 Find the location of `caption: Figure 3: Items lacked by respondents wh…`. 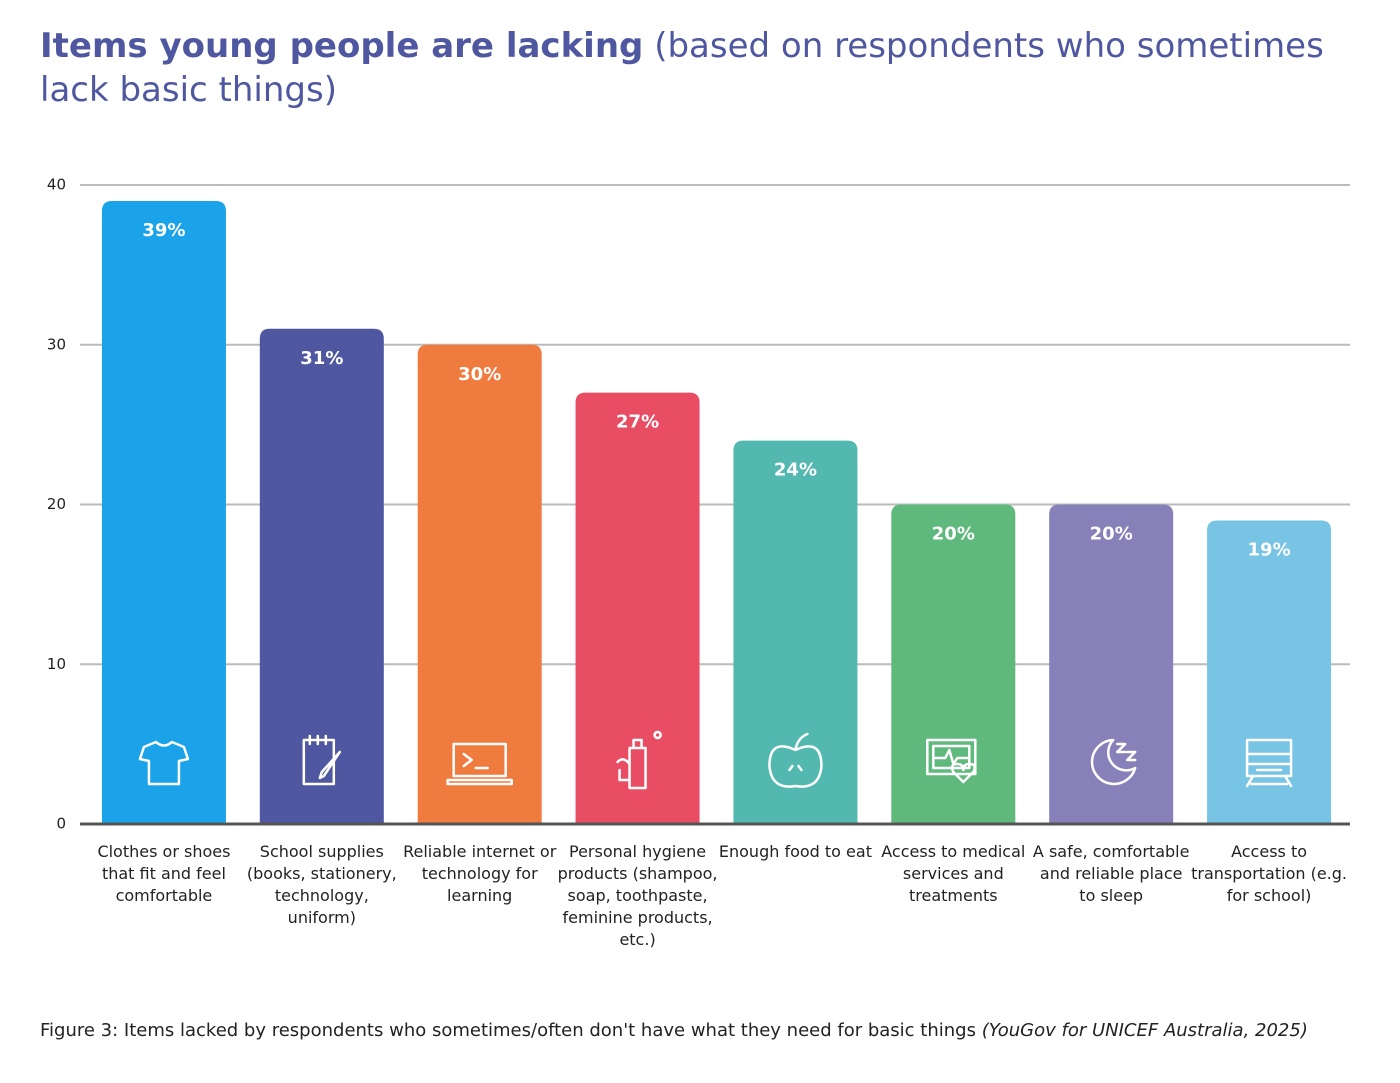

caption: Figure 3: Items lacked by respondents wh… is located at coordinates (508, 1030).